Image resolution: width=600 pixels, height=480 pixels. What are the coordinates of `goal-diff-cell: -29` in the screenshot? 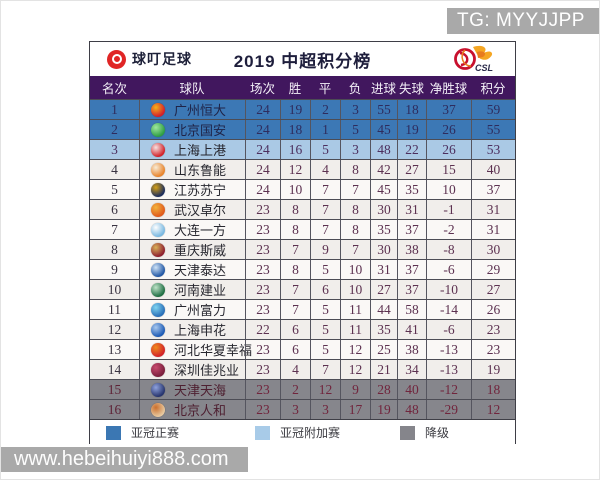 It's located at (448, 409).